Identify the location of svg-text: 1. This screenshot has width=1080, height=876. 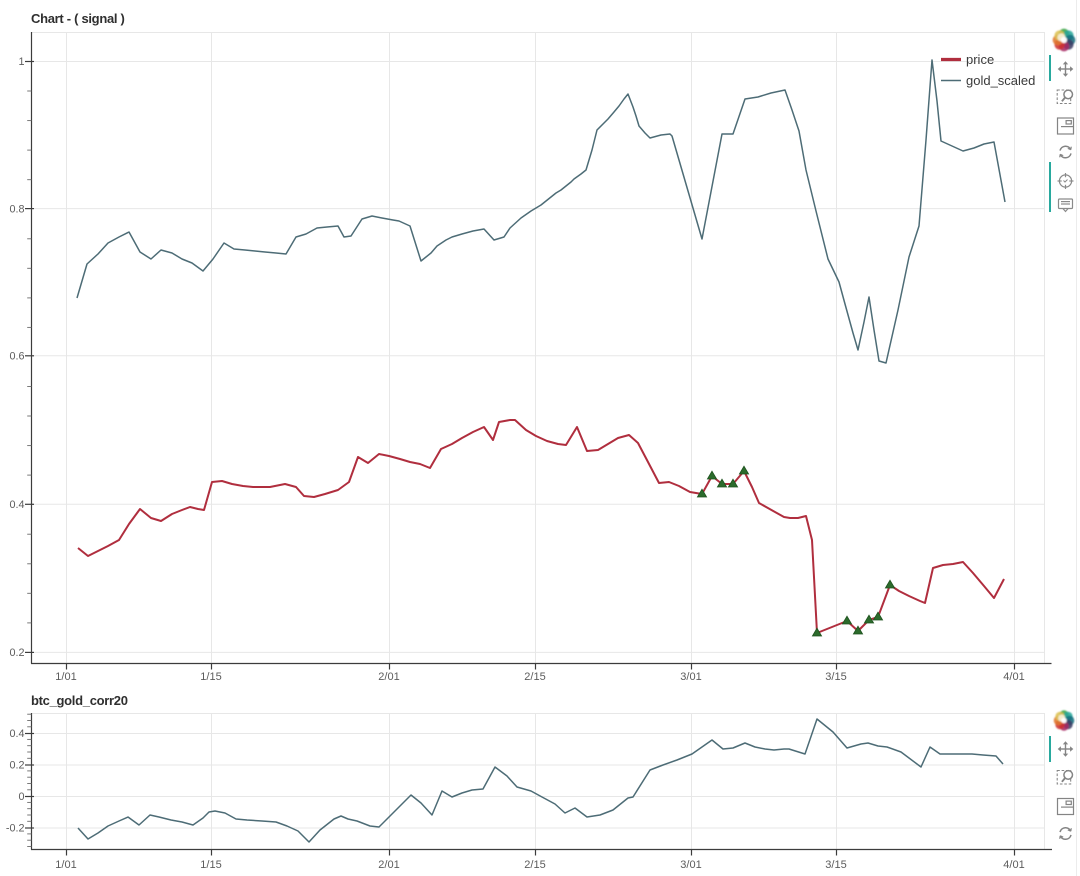
(21, 62).